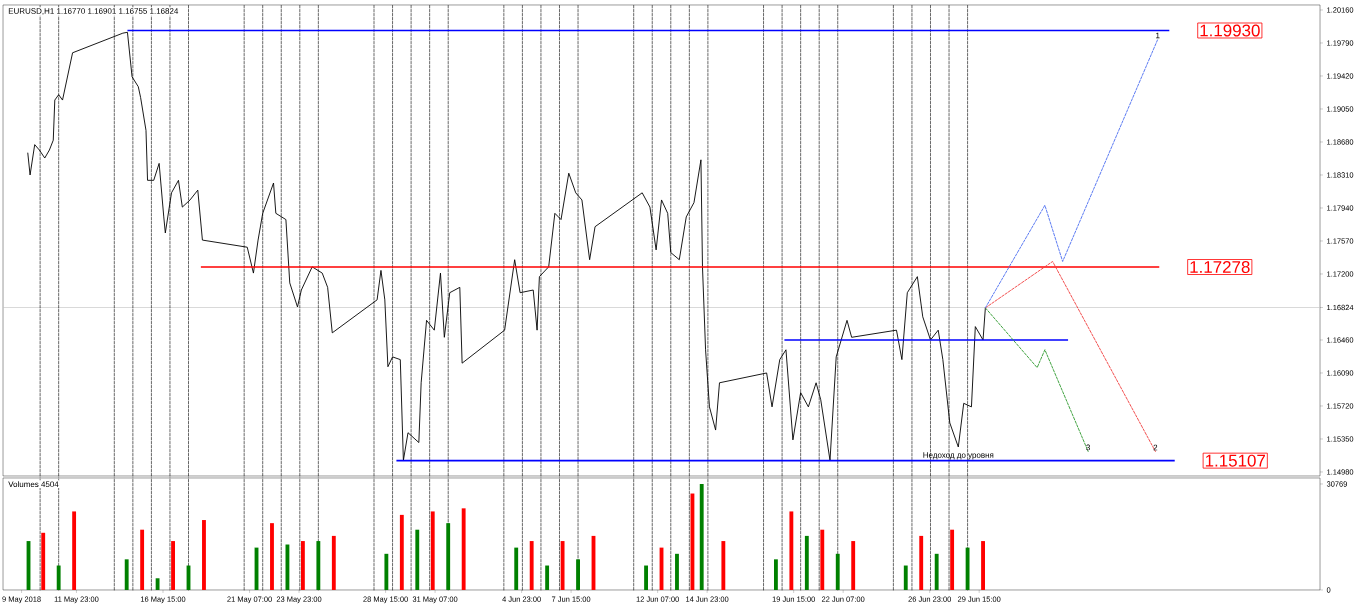  Describe the element at coordinates (1230, 30) in the screenshot. I see `series-label: 1.19930` at that location.